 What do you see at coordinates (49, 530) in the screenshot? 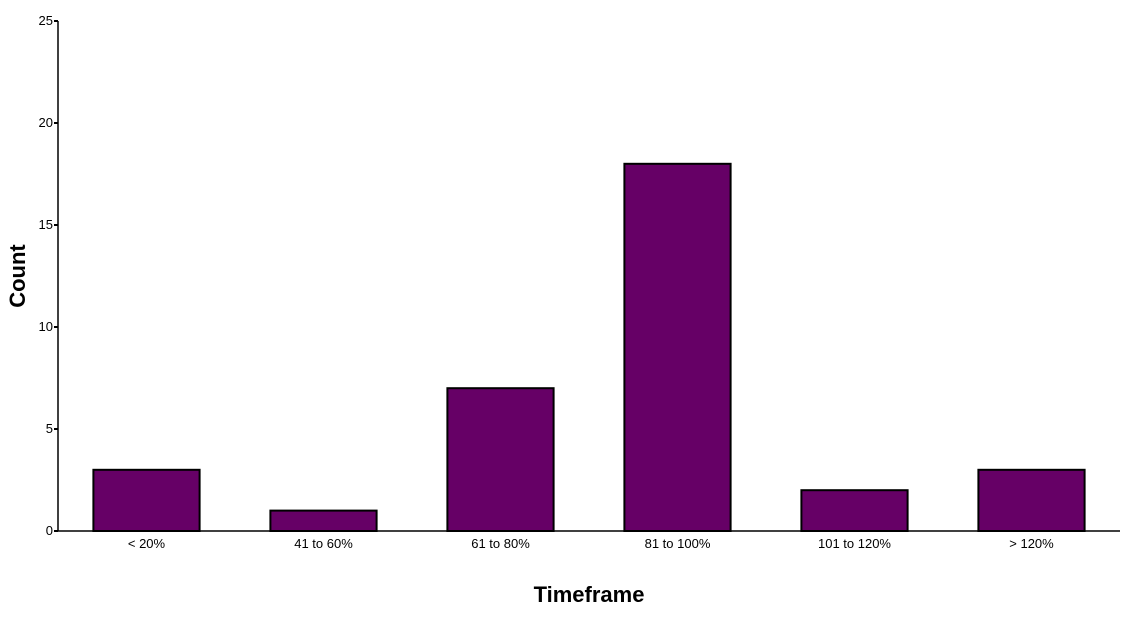
I see `y-tick-label-0: 0` at bounding box center [49, 530].